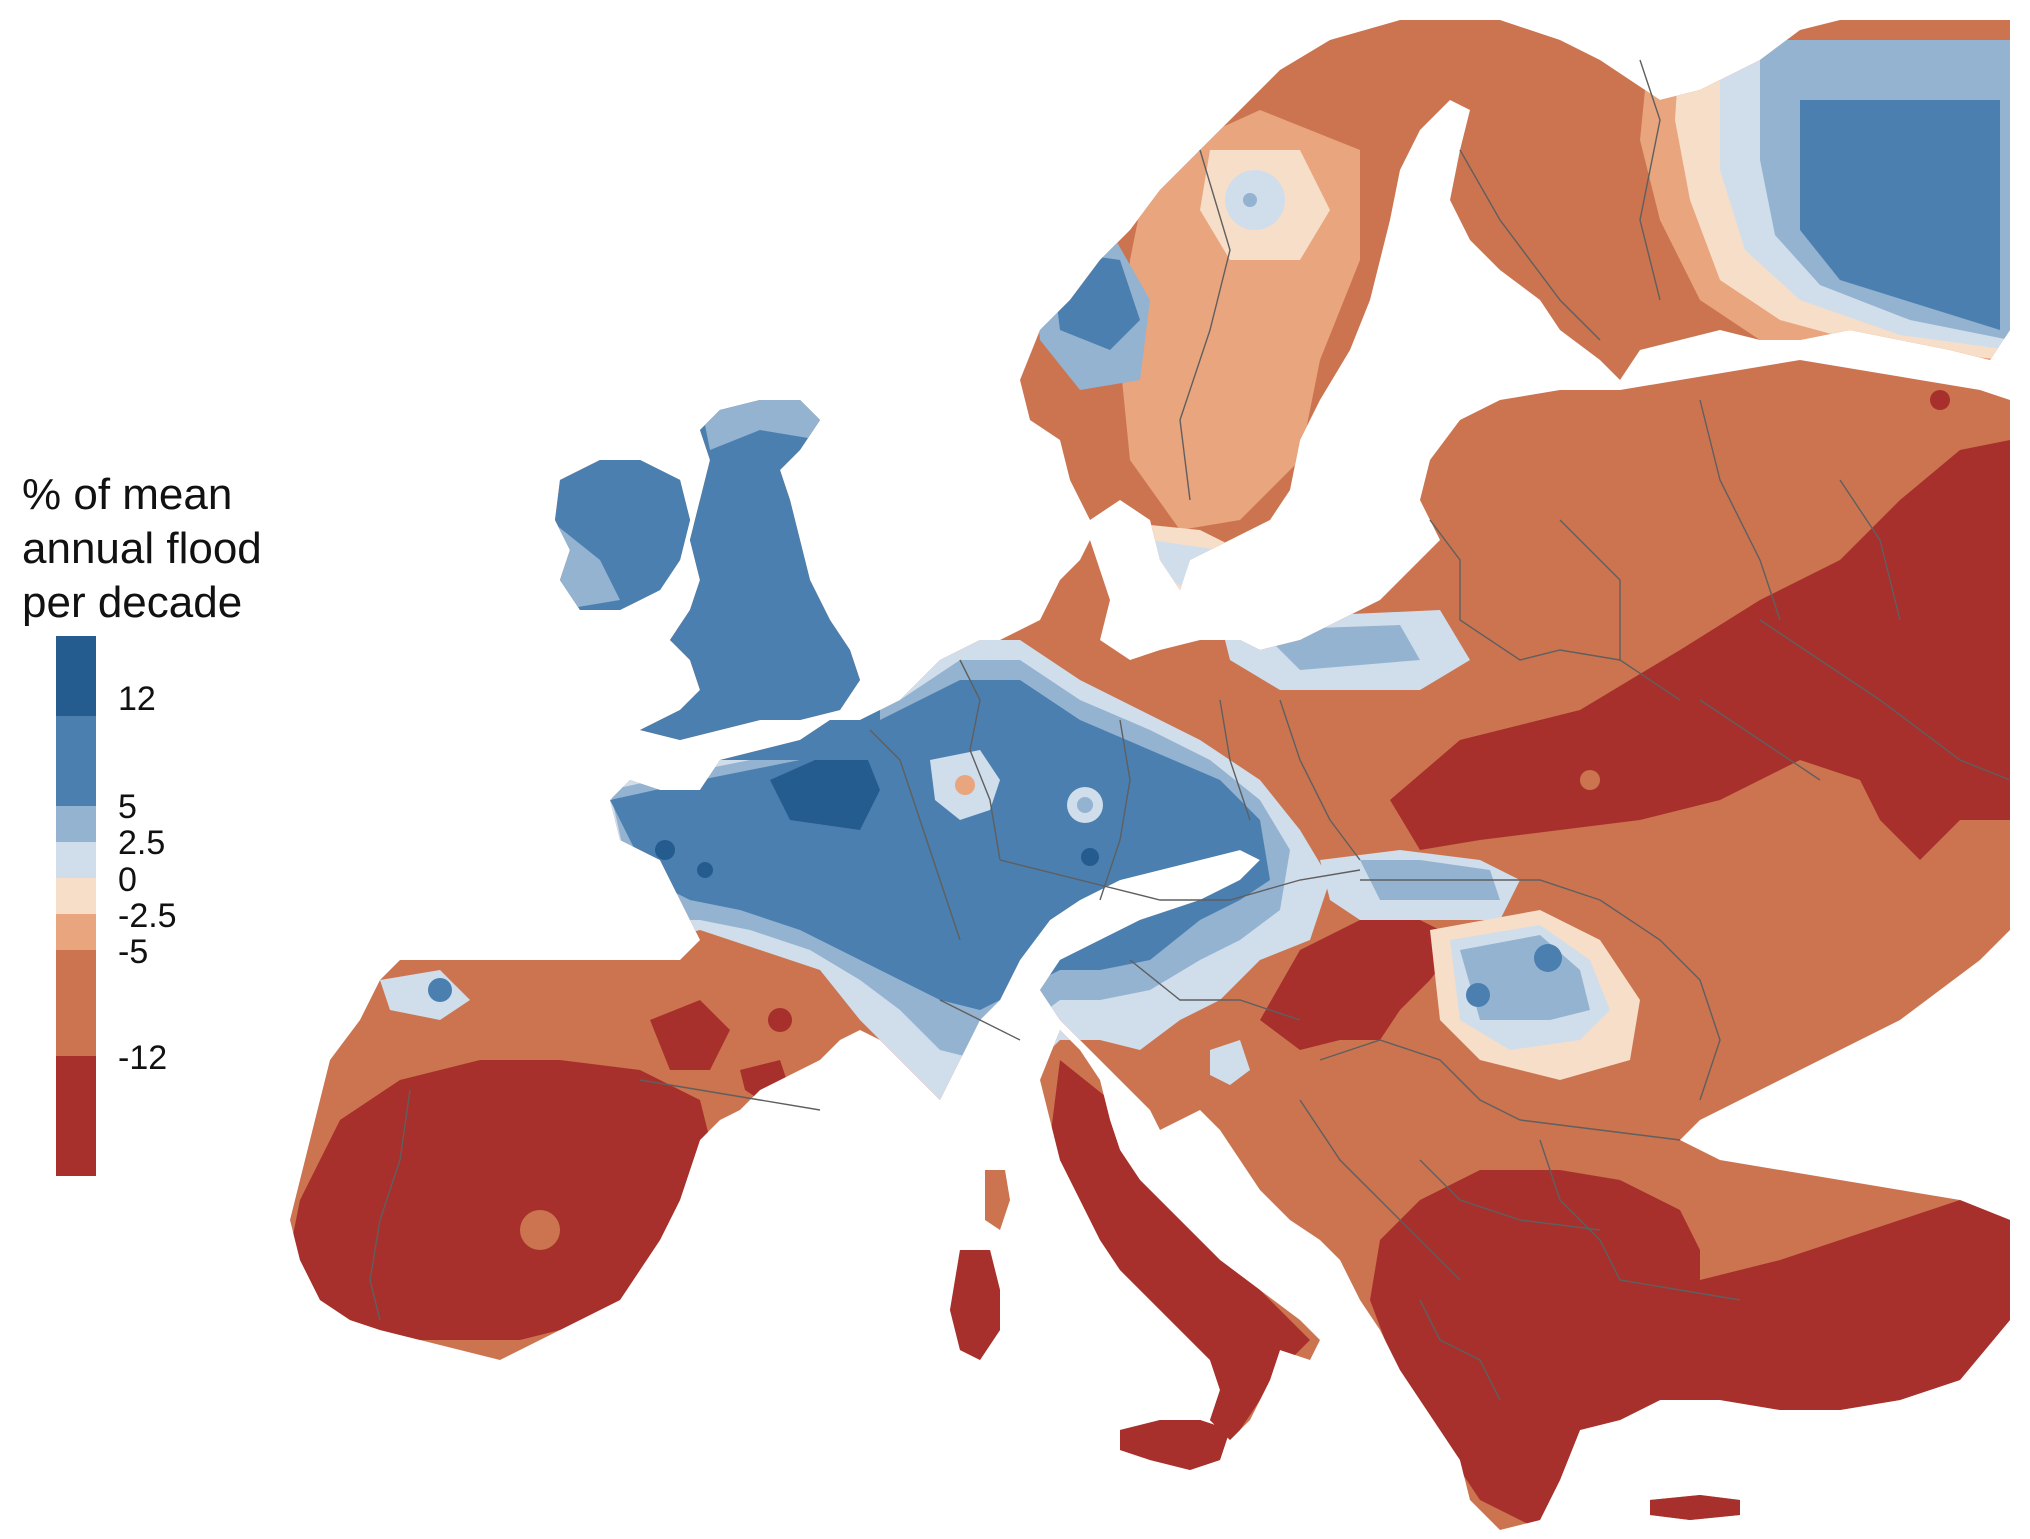 The image size is (2030, 1539). What do you see at coordinates (780, 1020) in the screenshot?
I see `trend-zone-fr-red2` at bounding box center [780, 1020].